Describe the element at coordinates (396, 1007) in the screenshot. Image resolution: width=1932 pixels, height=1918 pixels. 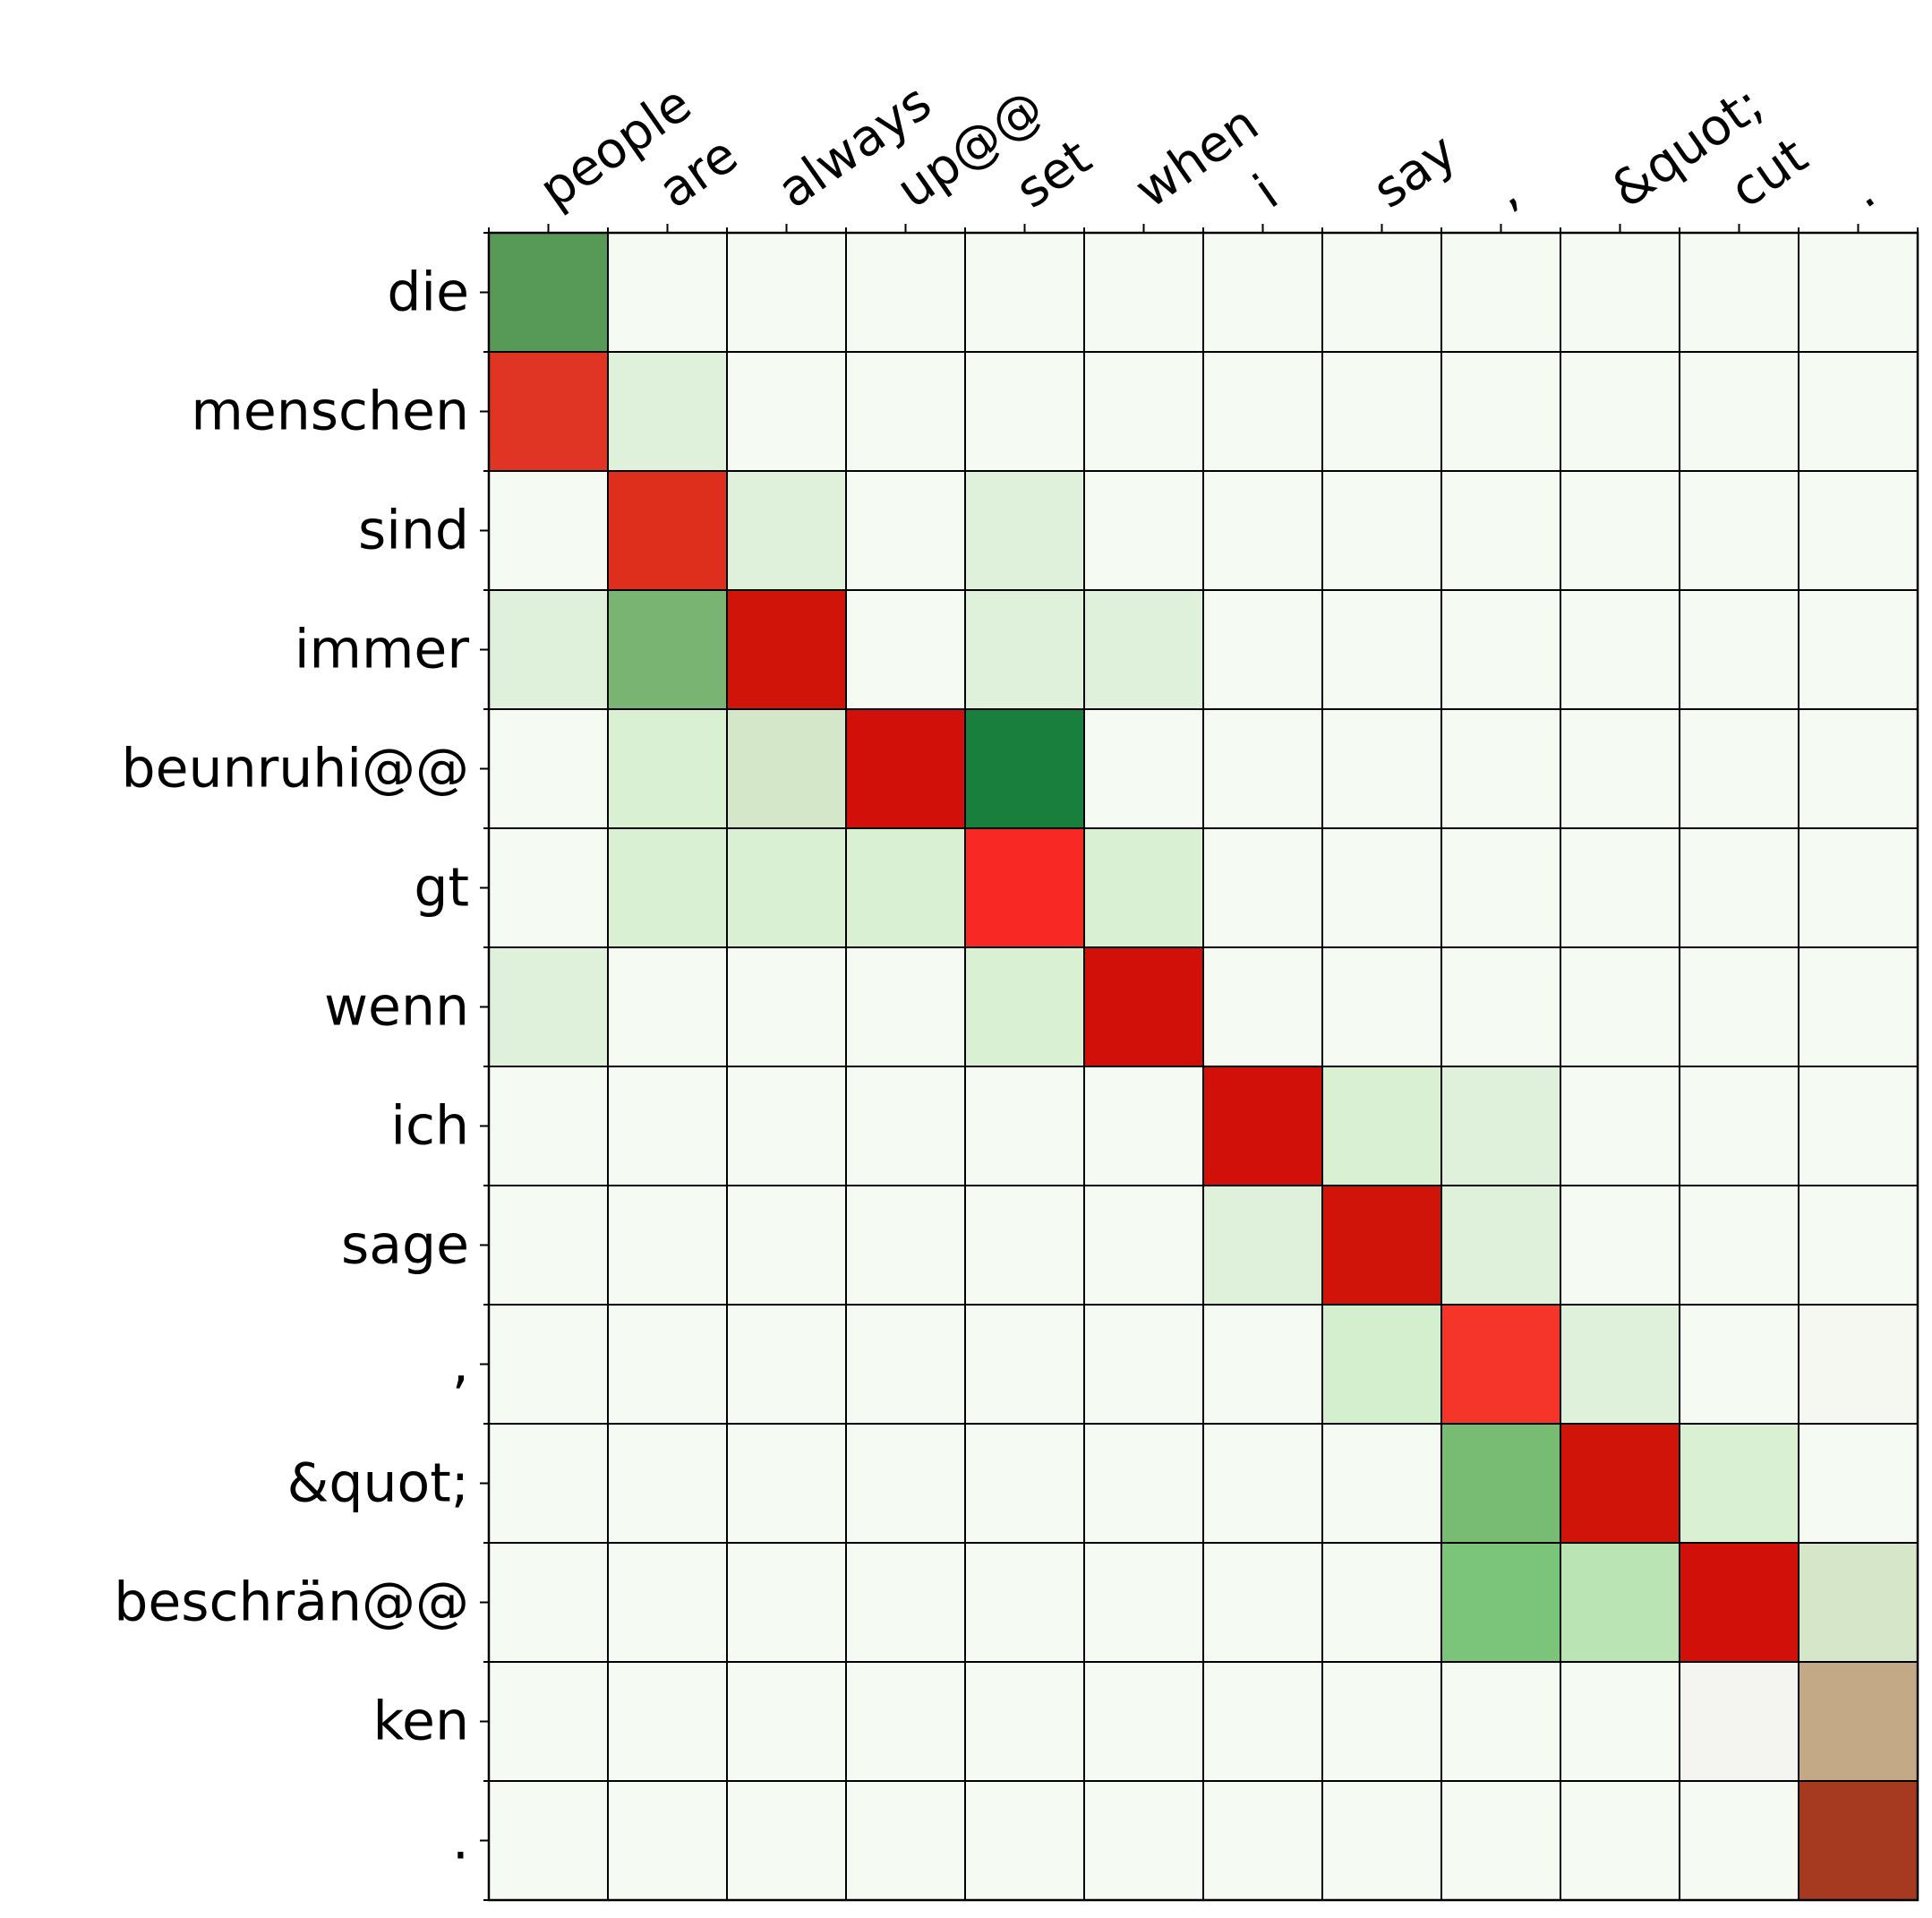
I see `y-tick-label: wenn` at that location.